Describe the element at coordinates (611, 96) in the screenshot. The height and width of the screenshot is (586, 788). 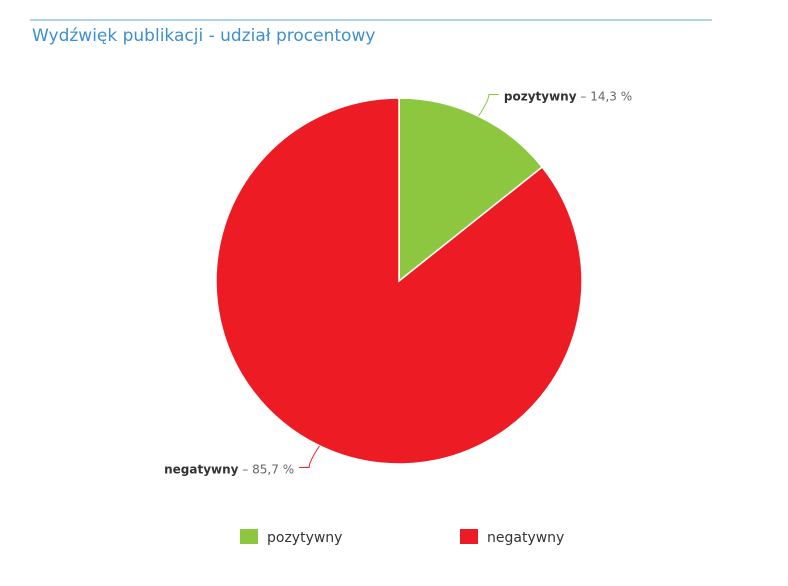
I see `value-label: 14,3 %` at that location.